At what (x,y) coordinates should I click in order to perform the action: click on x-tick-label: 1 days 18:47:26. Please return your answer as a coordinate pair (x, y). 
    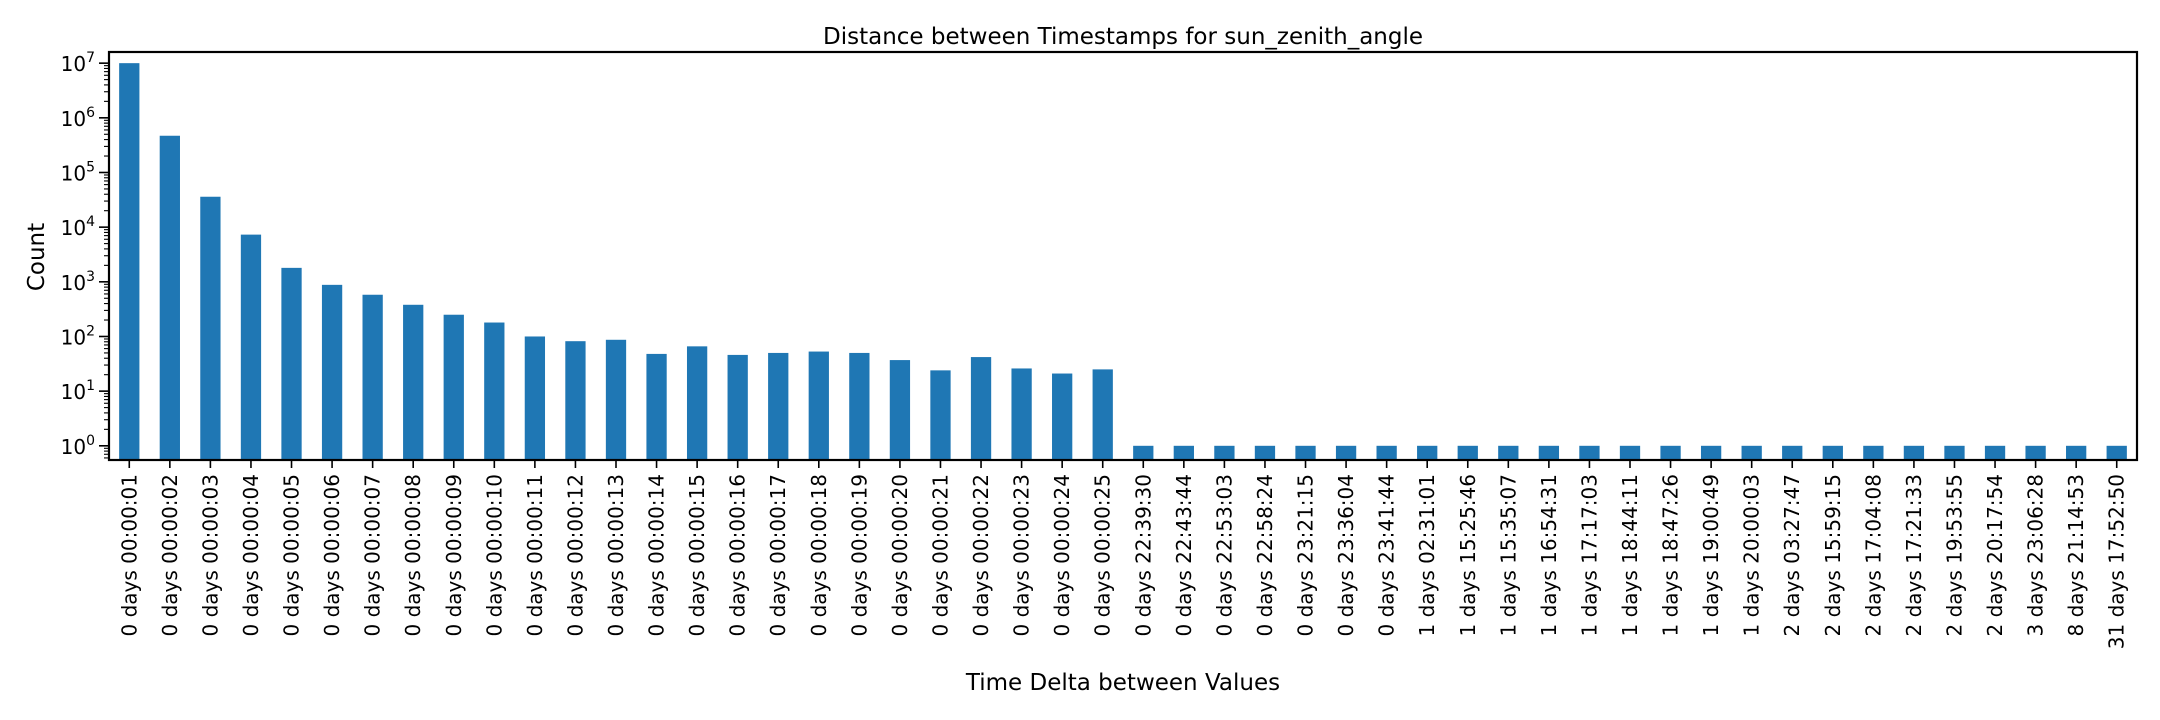
    Looking at the image, I should click on (1671, 555).